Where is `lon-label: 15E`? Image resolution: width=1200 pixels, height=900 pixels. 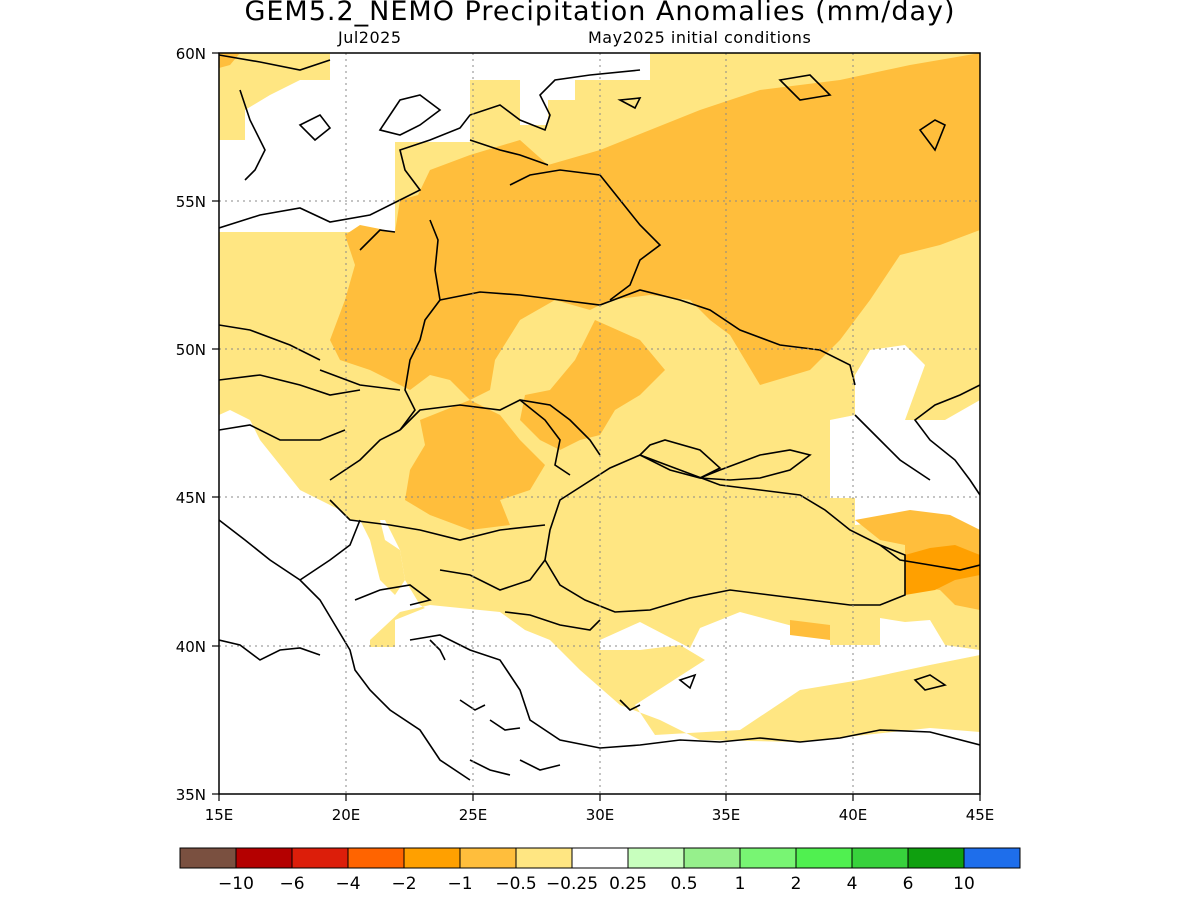 lon-label: 15E is located at coordinates (219, 815).